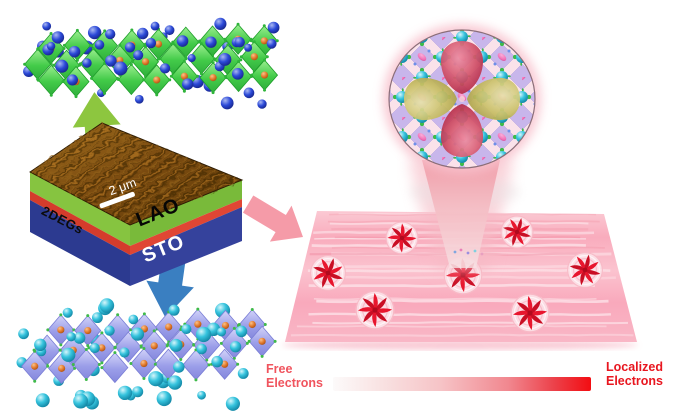  What do you see at coordinates (462, 335) in the screenshot?
I see `water-streak` at bounding box center [462, 335].